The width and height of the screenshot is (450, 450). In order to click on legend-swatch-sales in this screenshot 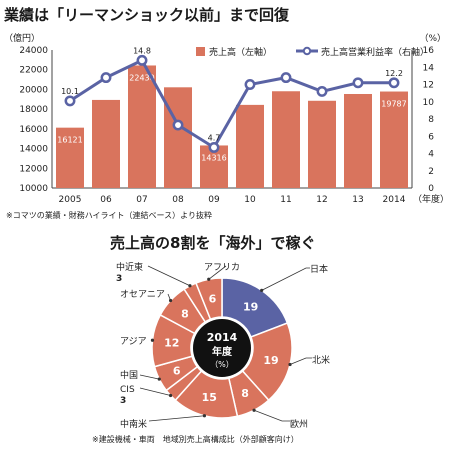, I will do `click(200, 51)`.